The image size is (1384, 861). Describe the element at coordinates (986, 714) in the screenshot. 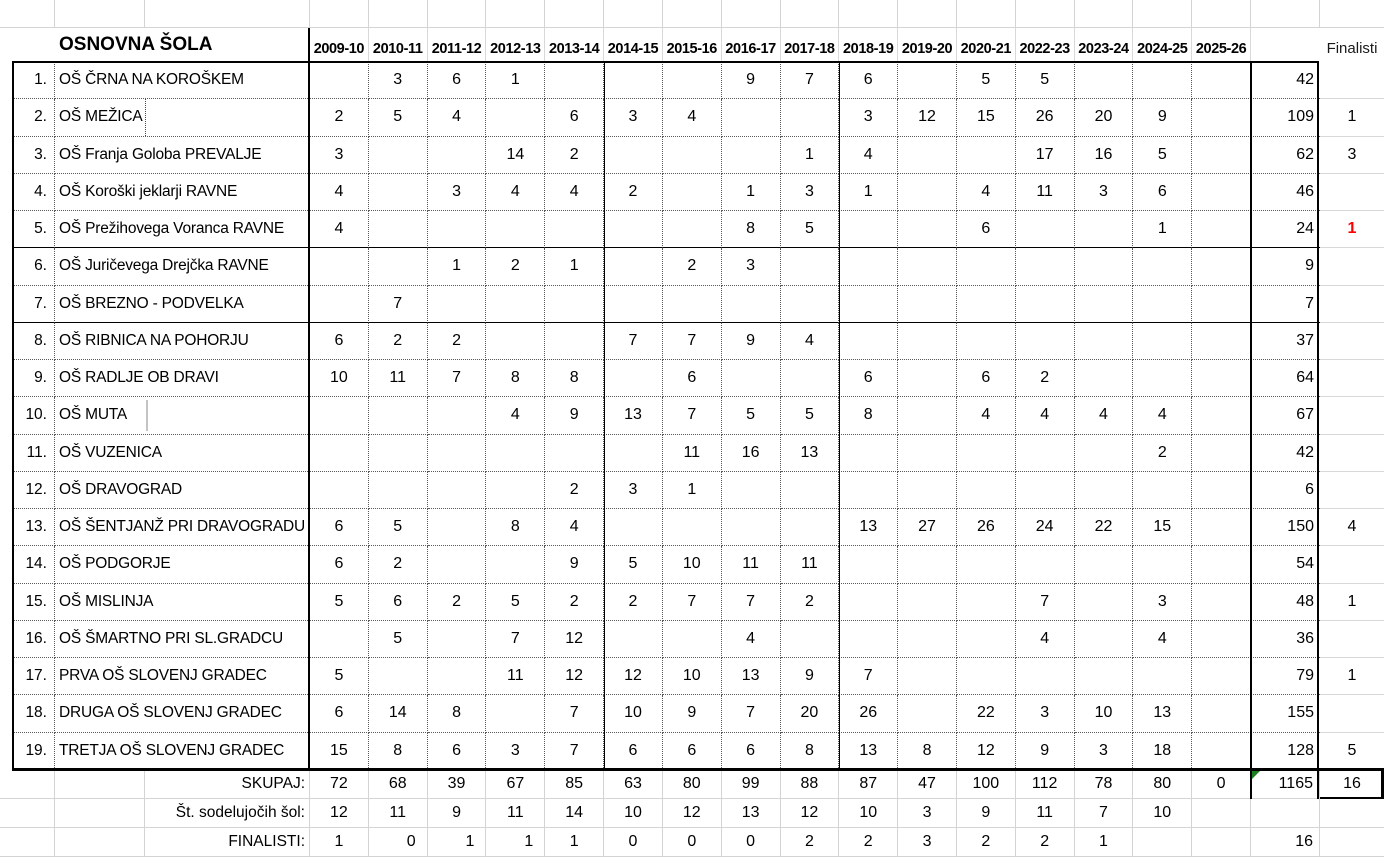

I see `value-cell: 22` at that location.